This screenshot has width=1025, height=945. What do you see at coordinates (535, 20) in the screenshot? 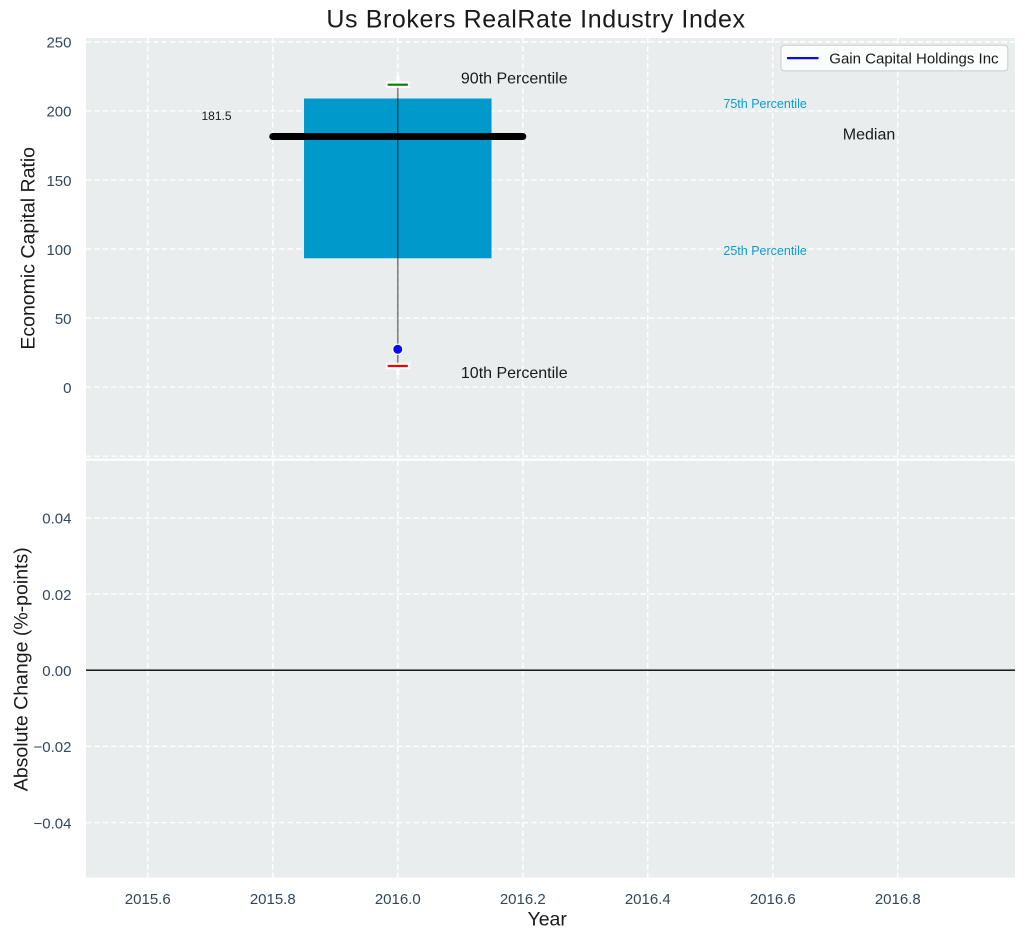
I see `chart-title: Us Brokers RealRate Industry Index` at bounding box center [535, 20].